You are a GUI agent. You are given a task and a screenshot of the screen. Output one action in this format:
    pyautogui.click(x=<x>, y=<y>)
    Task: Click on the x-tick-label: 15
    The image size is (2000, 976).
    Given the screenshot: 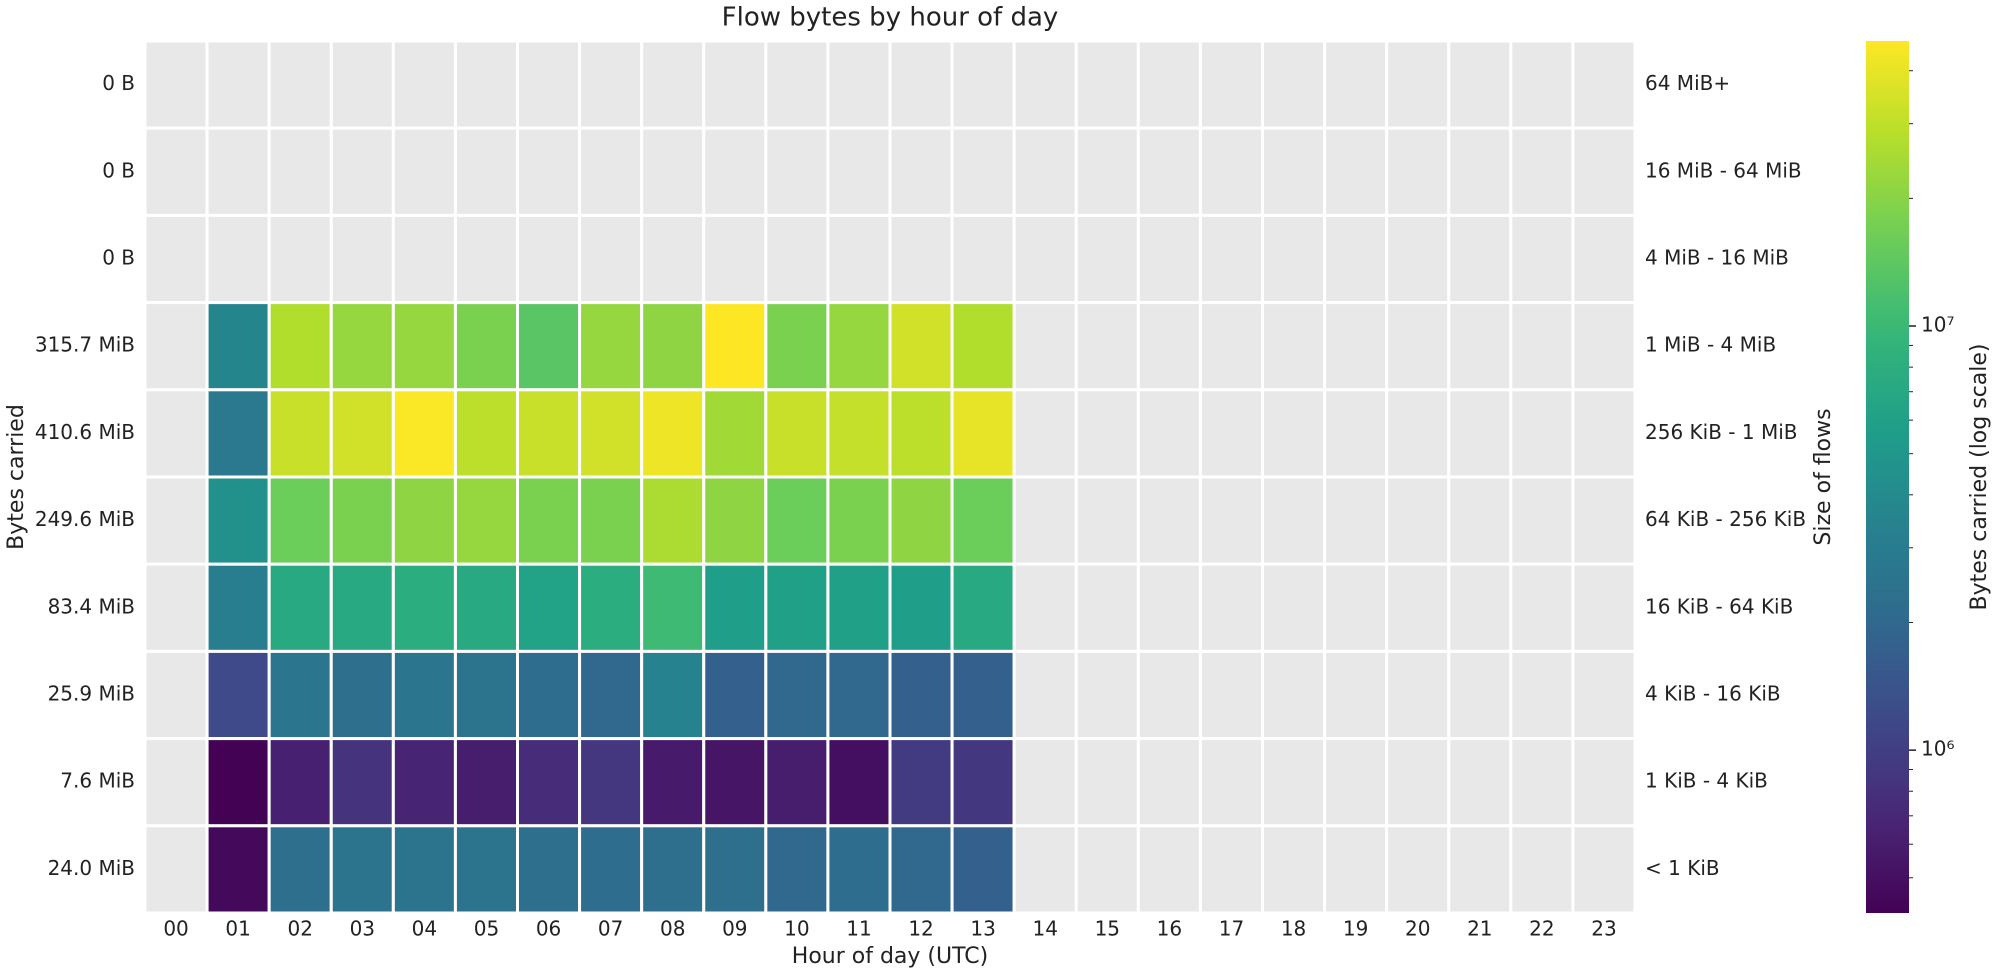 What is the action you would take?
    pyautogui.click(x=1107, y=929)
    